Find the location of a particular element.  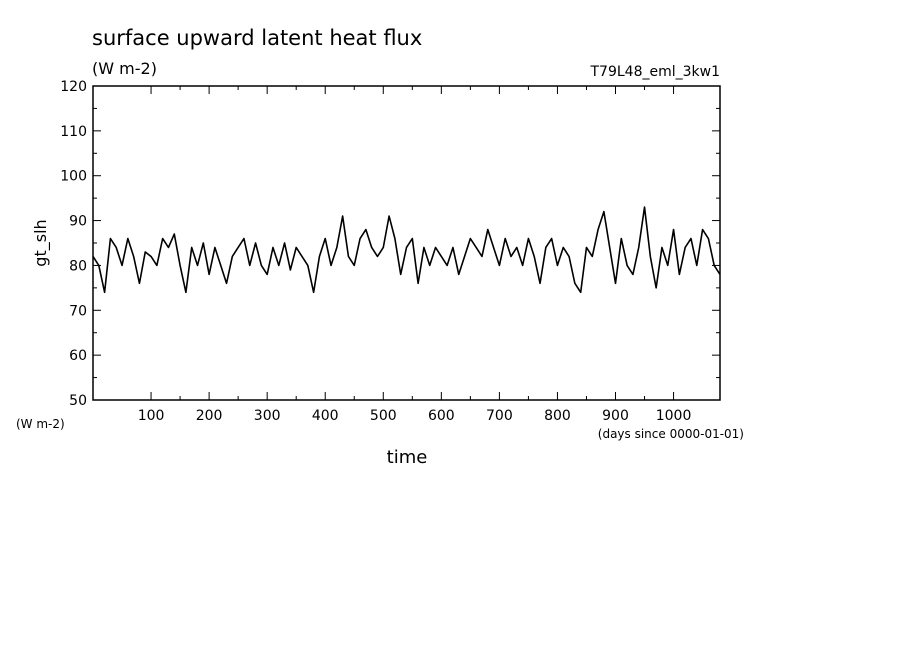

y-tick-label: 70 is located at coordinates (78, 311).